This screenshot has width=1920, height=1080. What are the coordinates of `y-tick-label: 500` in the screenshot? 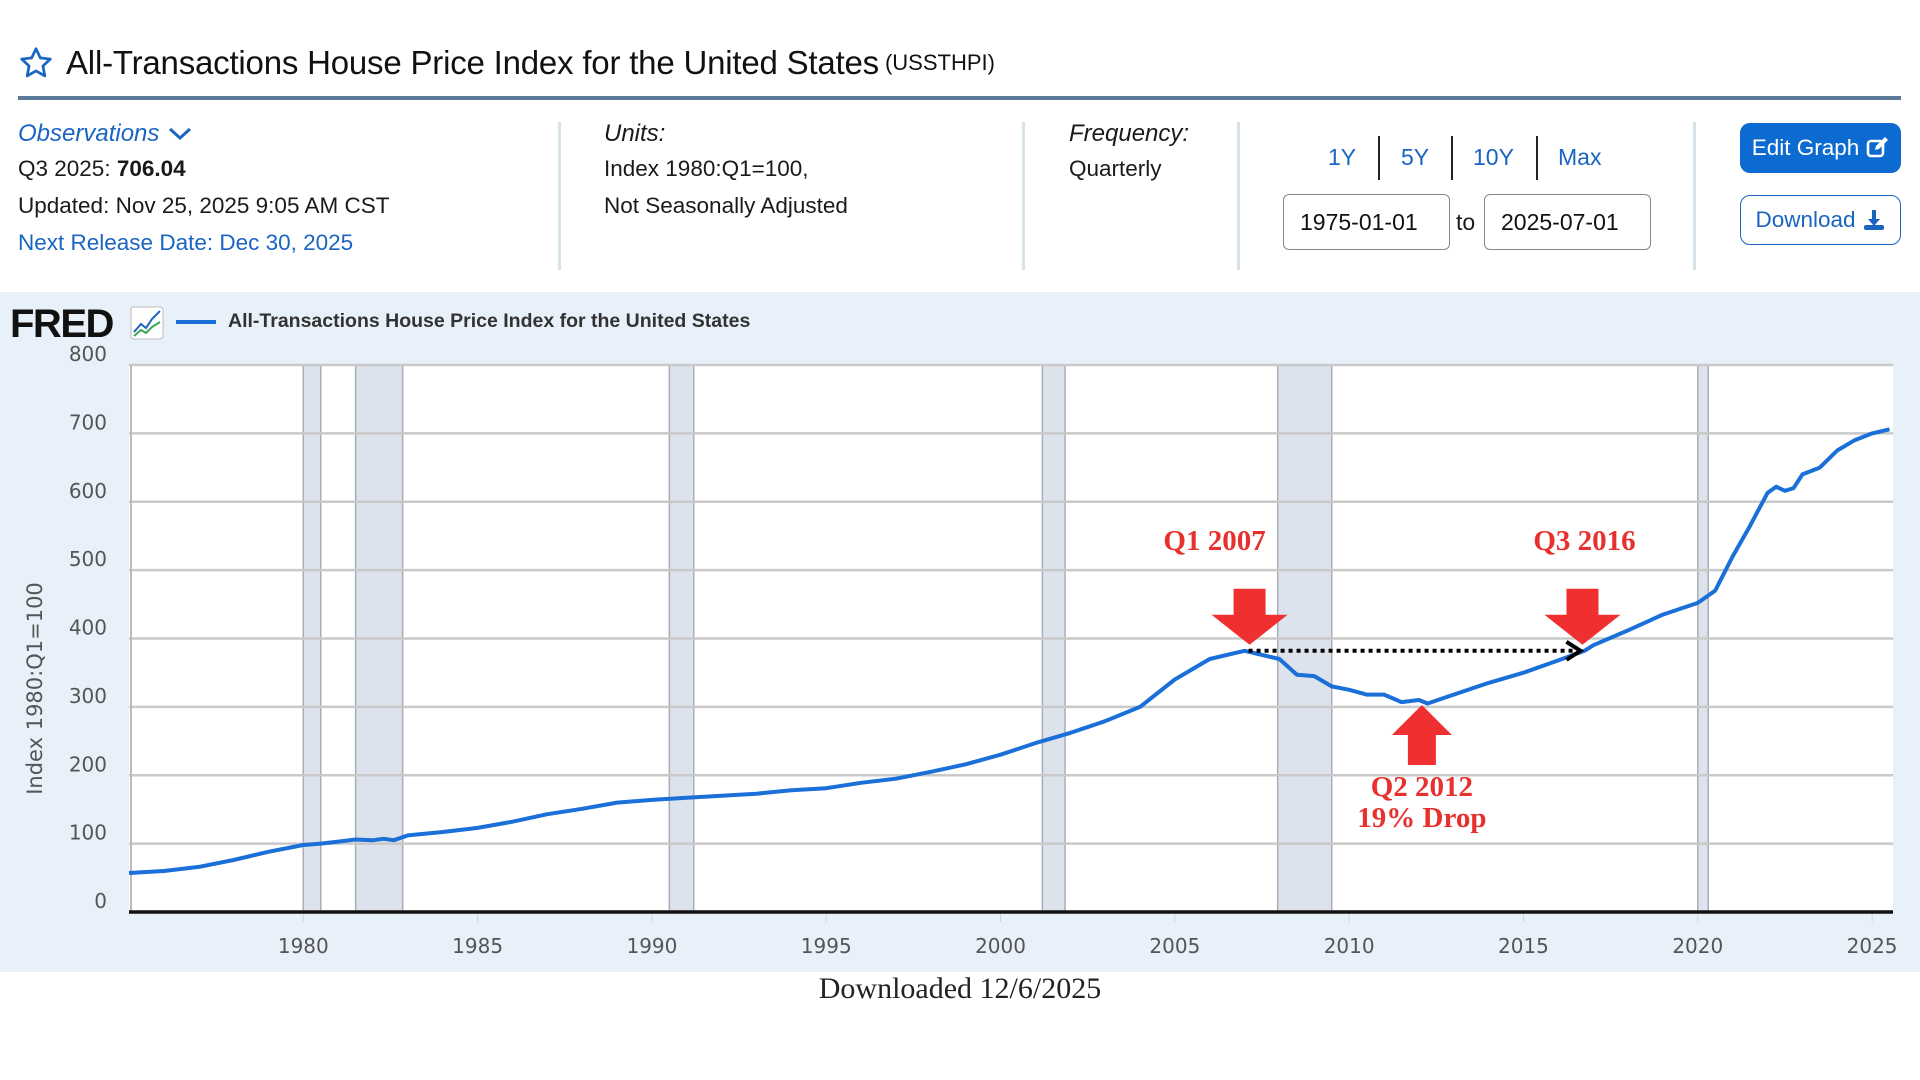 It's located at (88, 559).